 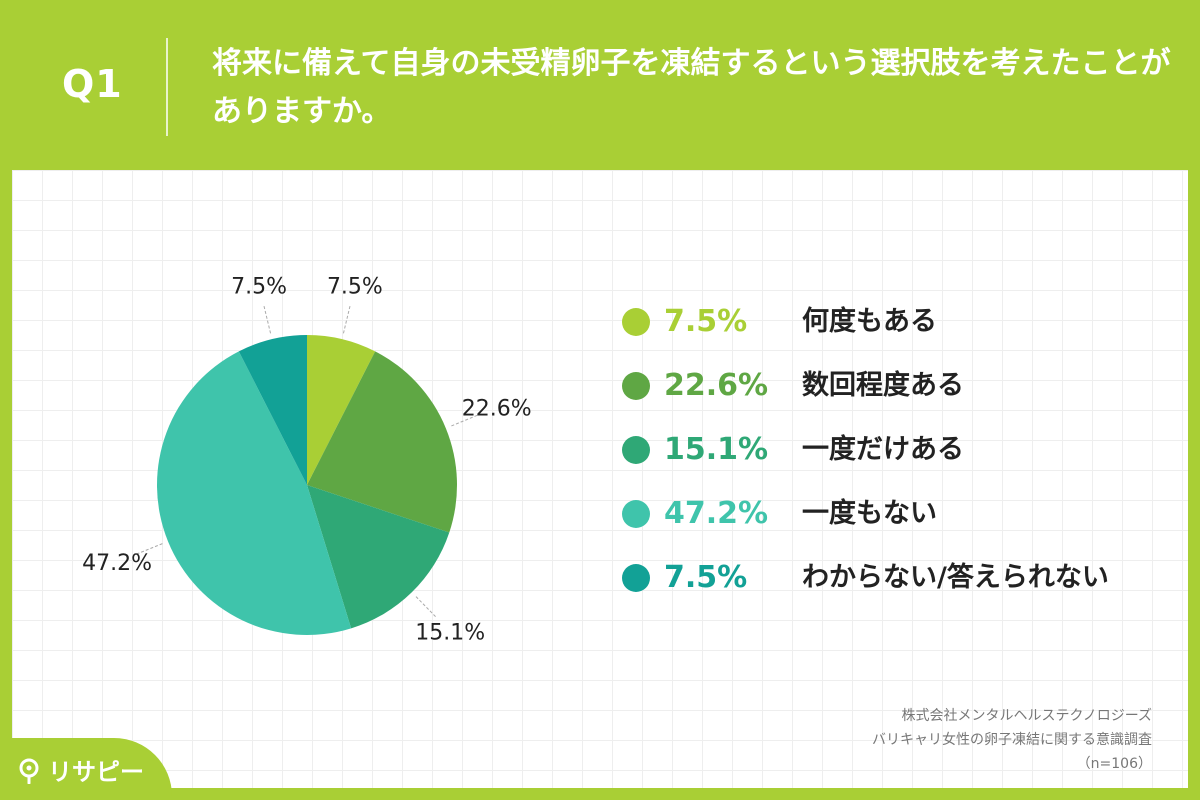 I want to click on legend-label: わからない/答えられない, so click(x=955, y=577).